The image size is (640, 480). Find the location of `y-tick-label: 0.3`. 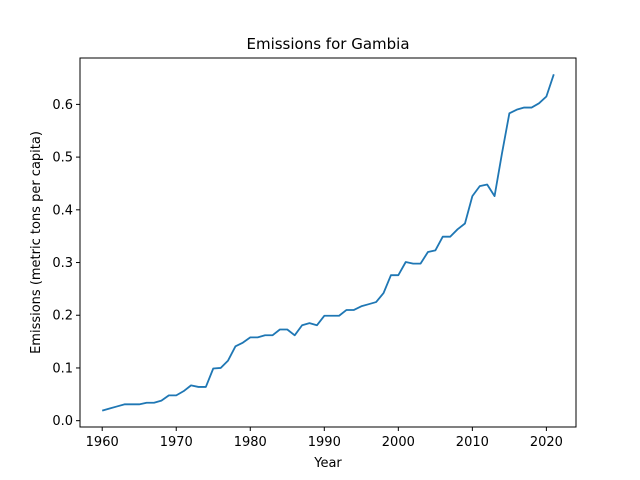

y-tick-label: 0.3 is located at coordinates (62, 263).